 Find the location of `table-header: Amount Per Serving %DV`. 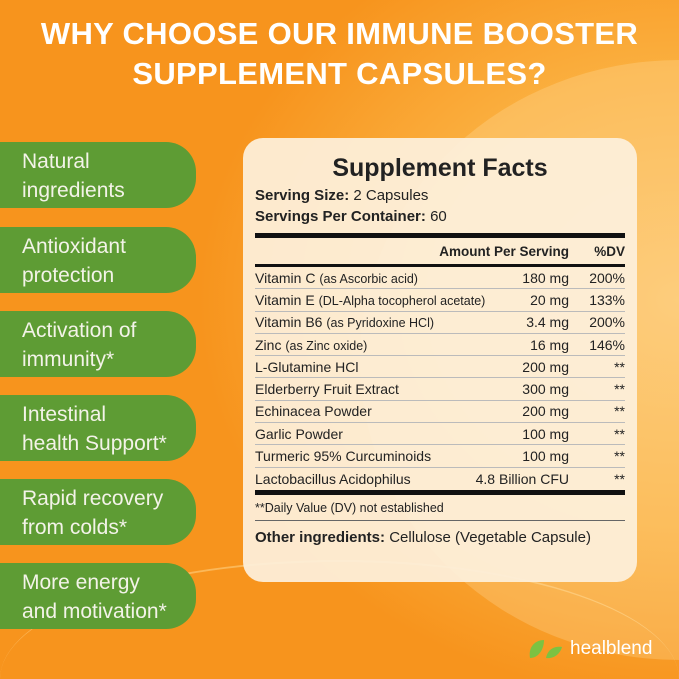

table-header: Amount Per Serving %DV is located at coordinates (440, 251).